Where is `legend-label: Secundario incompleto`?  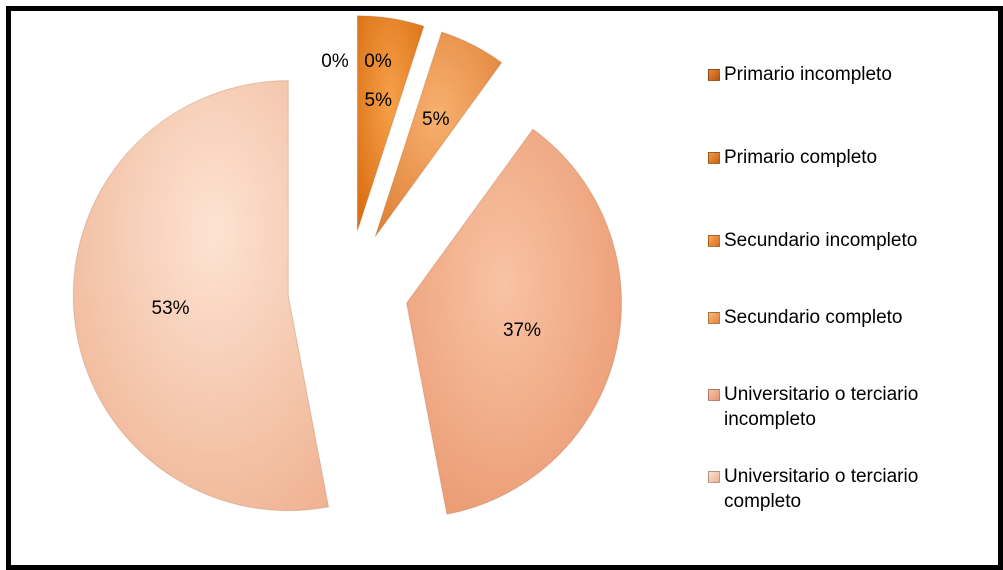
legend-label: Secundario incompleto is located at coordinates (821, 240).